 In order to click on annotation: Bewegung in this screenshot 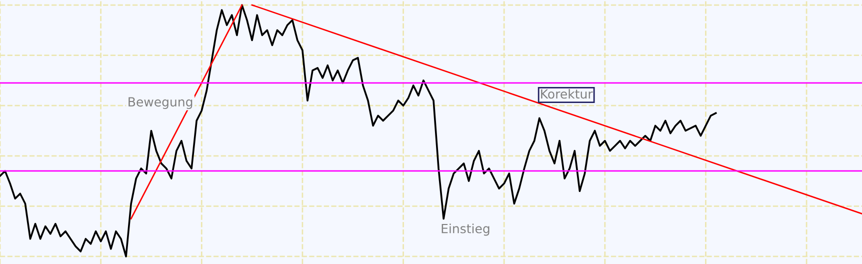, I will do `click(160, 103)`.